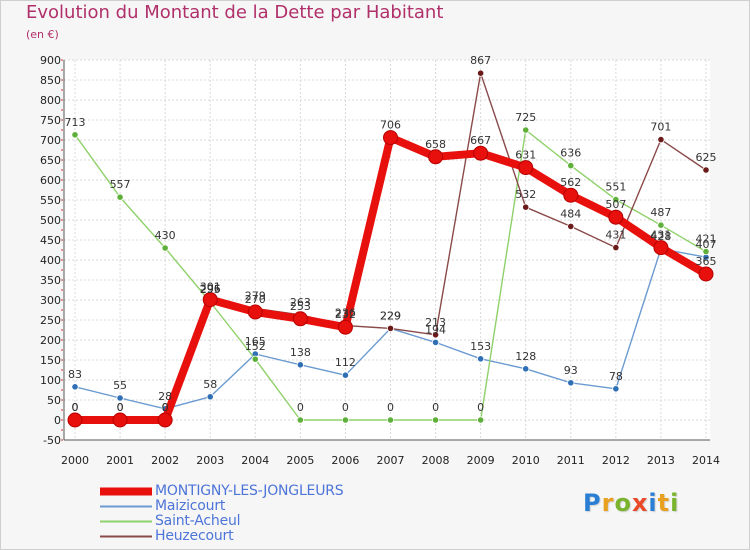 The image size is (750, 550). Describe the element at coordinates (660, 127) in the screenshot. I see `data-label: 701` at that location.